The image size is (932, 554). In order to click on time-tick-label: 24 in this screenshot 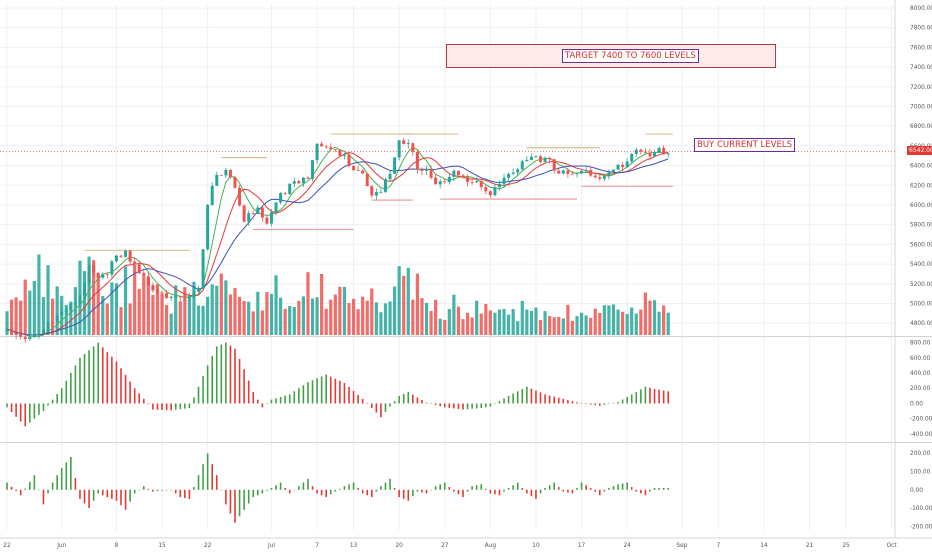, I will do `click(627, 546)`.